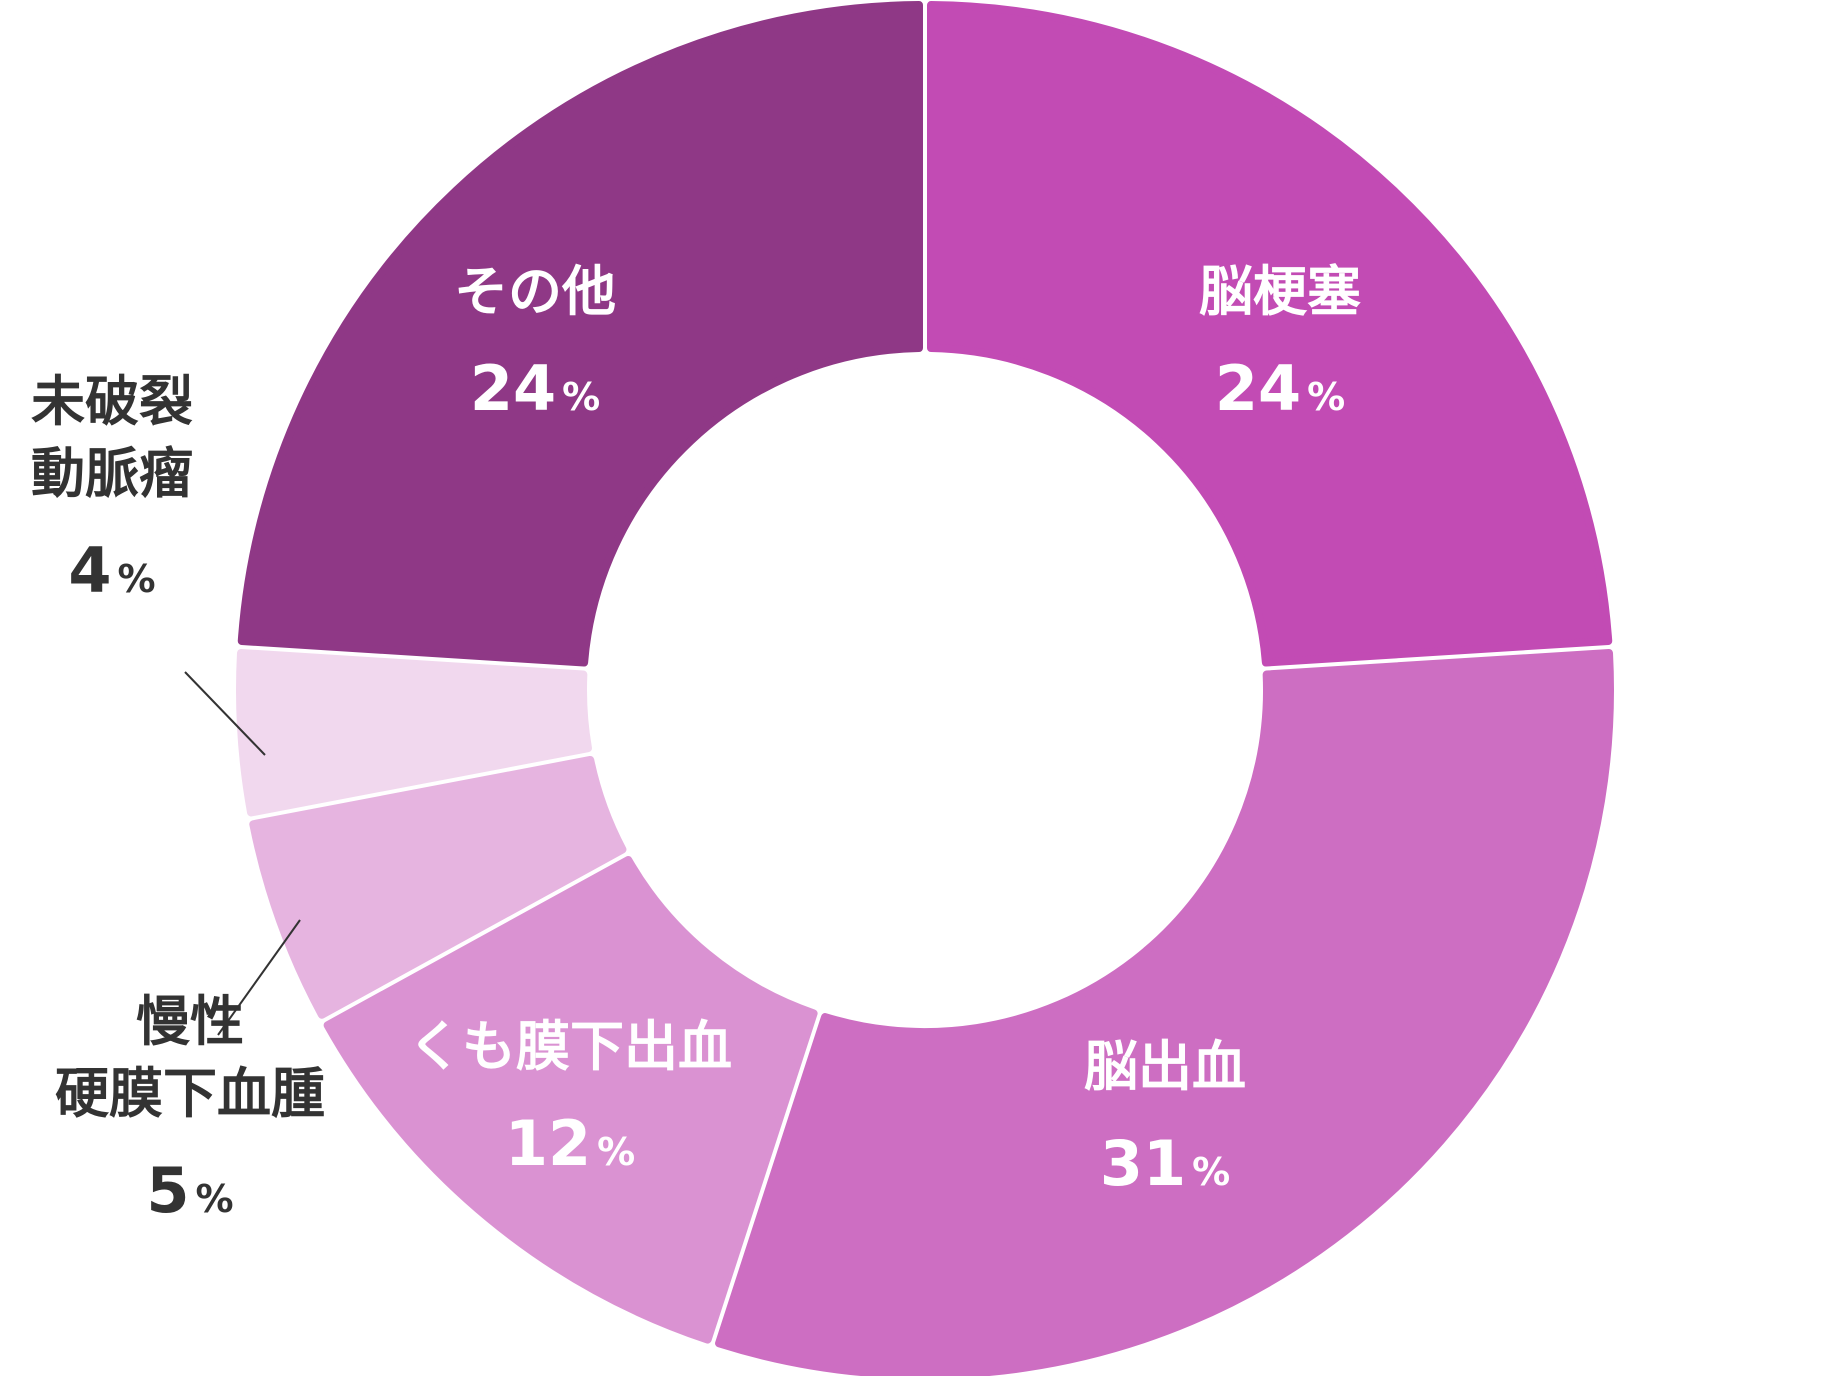 Image resolution: width=1835 pixels, height=1376 pixels. Describe the element at coordinates (190, 1093) in the screenshot. I see `slice-name-3-line-1: 硬膜下血腫` at that location.